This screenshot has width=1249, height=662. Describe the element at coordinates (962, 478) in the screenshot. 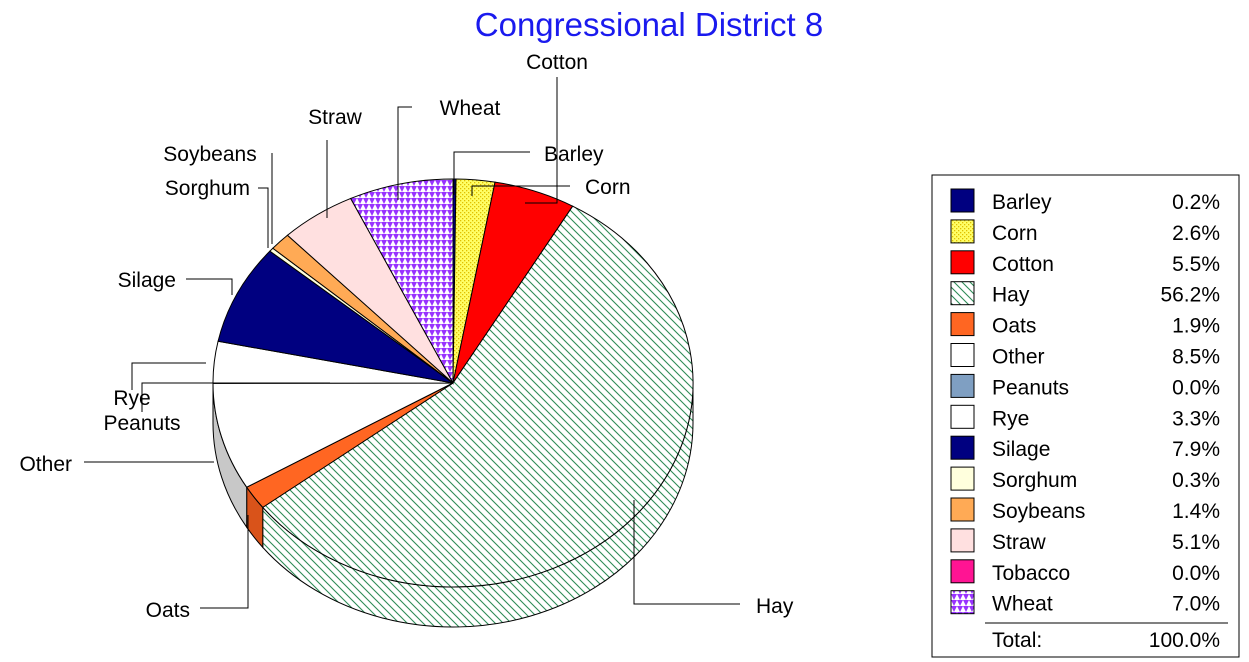

I see `legend-swatch-sorghum` at that location.